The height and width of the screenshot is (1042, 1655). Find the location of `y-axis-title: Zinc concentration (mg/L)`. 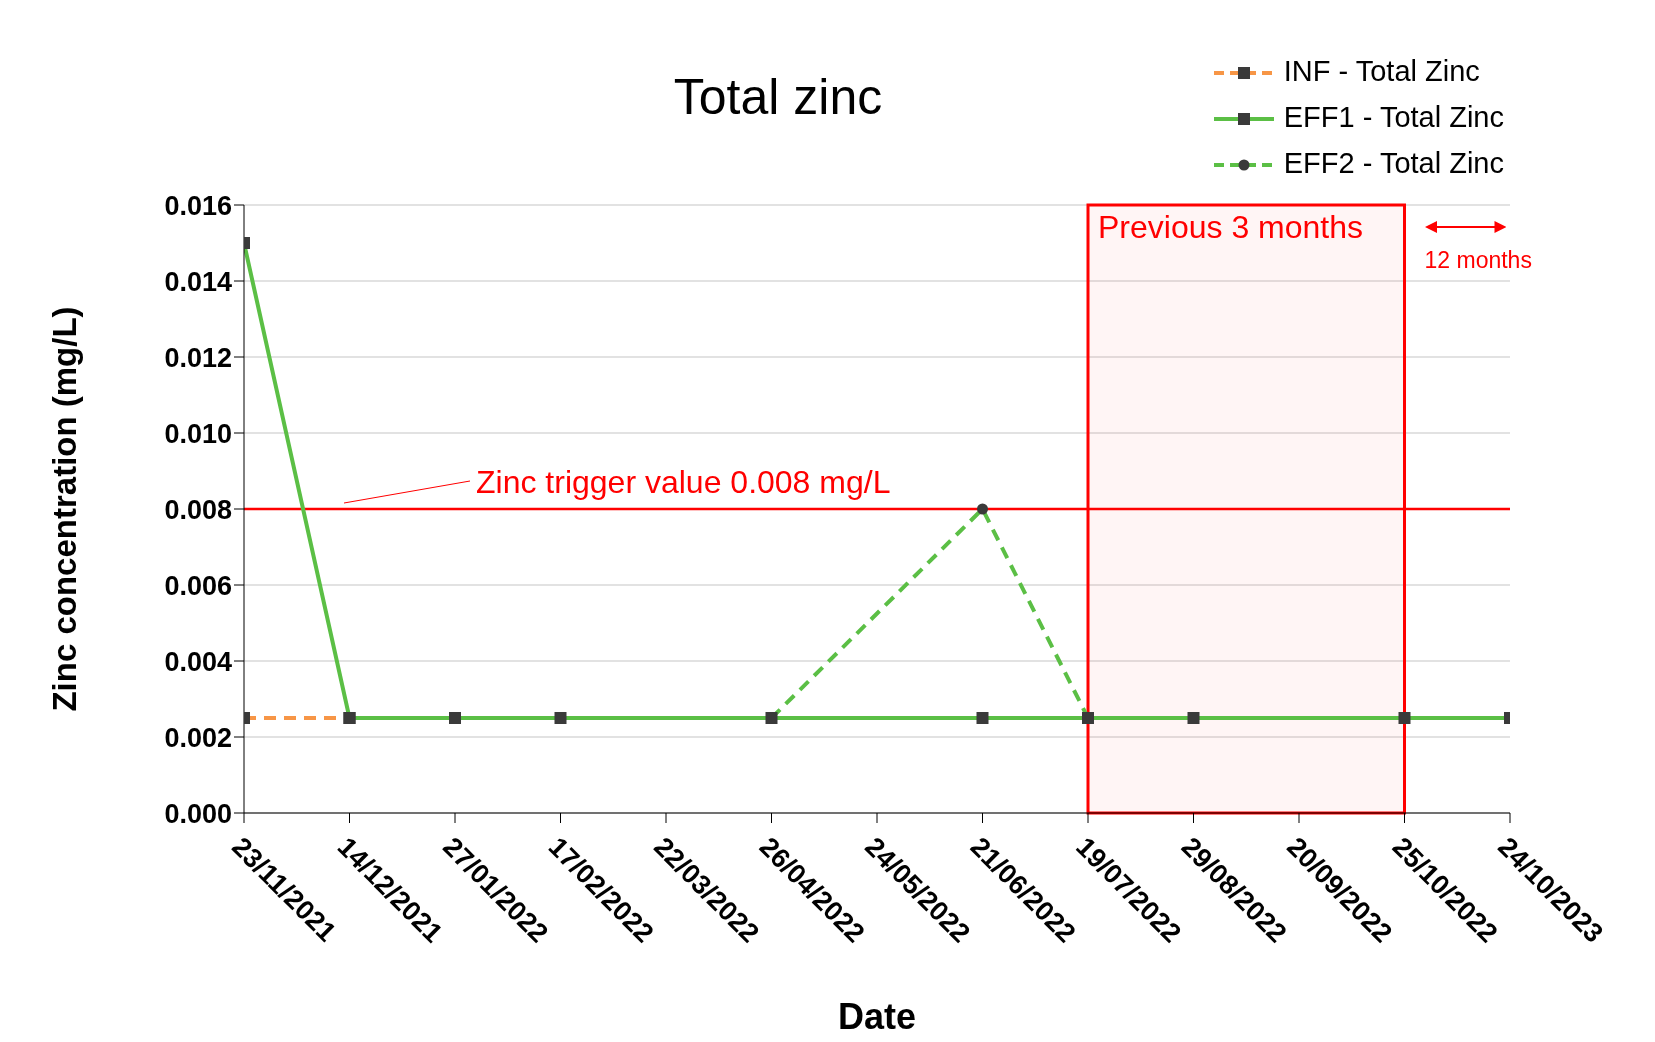

y-axis-title: Zinc concentration (mg/L) is located at coordinates (64, 509).